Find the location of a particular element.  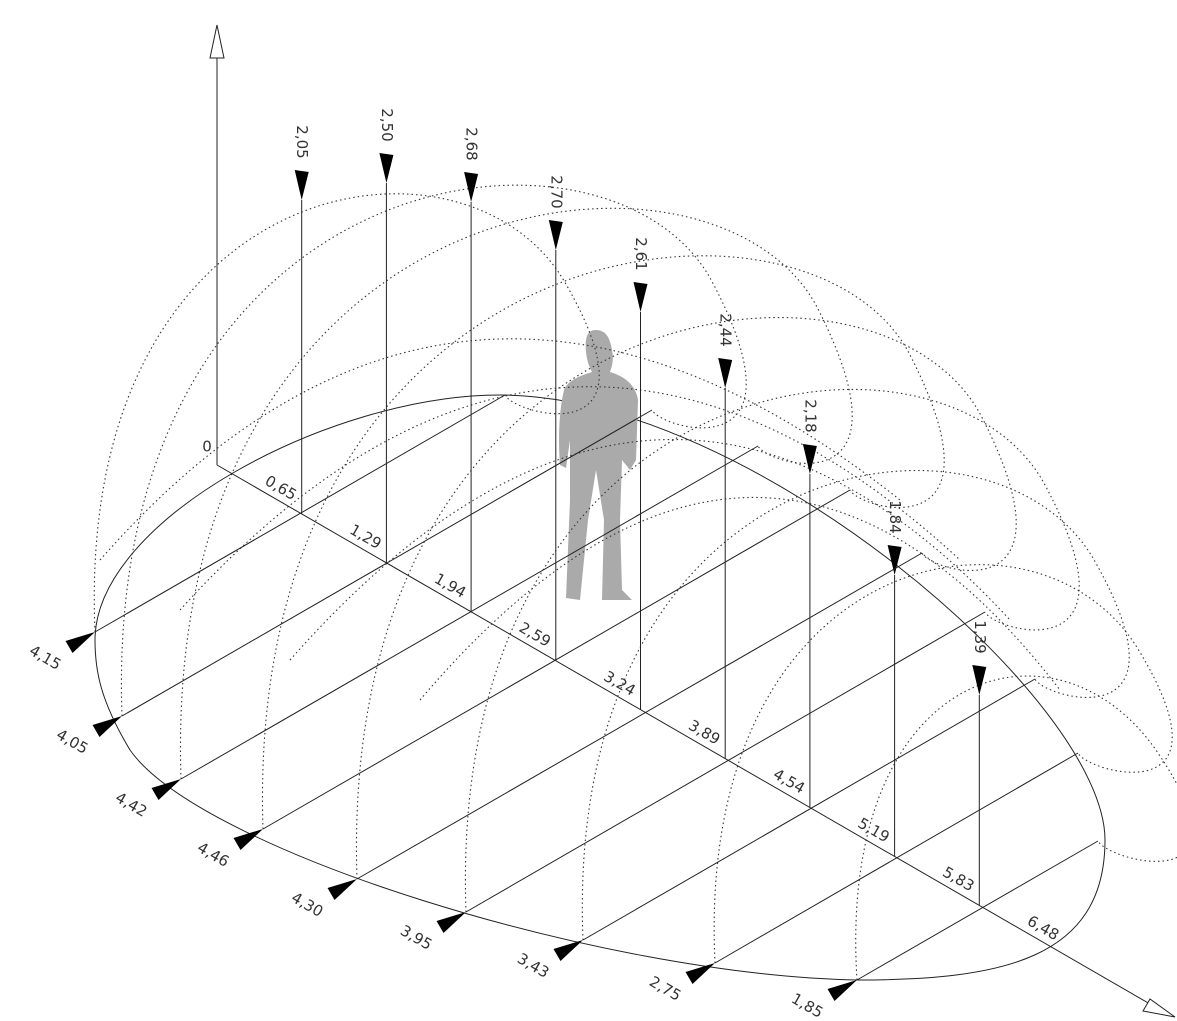

width-label: 2,75 is located at coordinates (665, 988).